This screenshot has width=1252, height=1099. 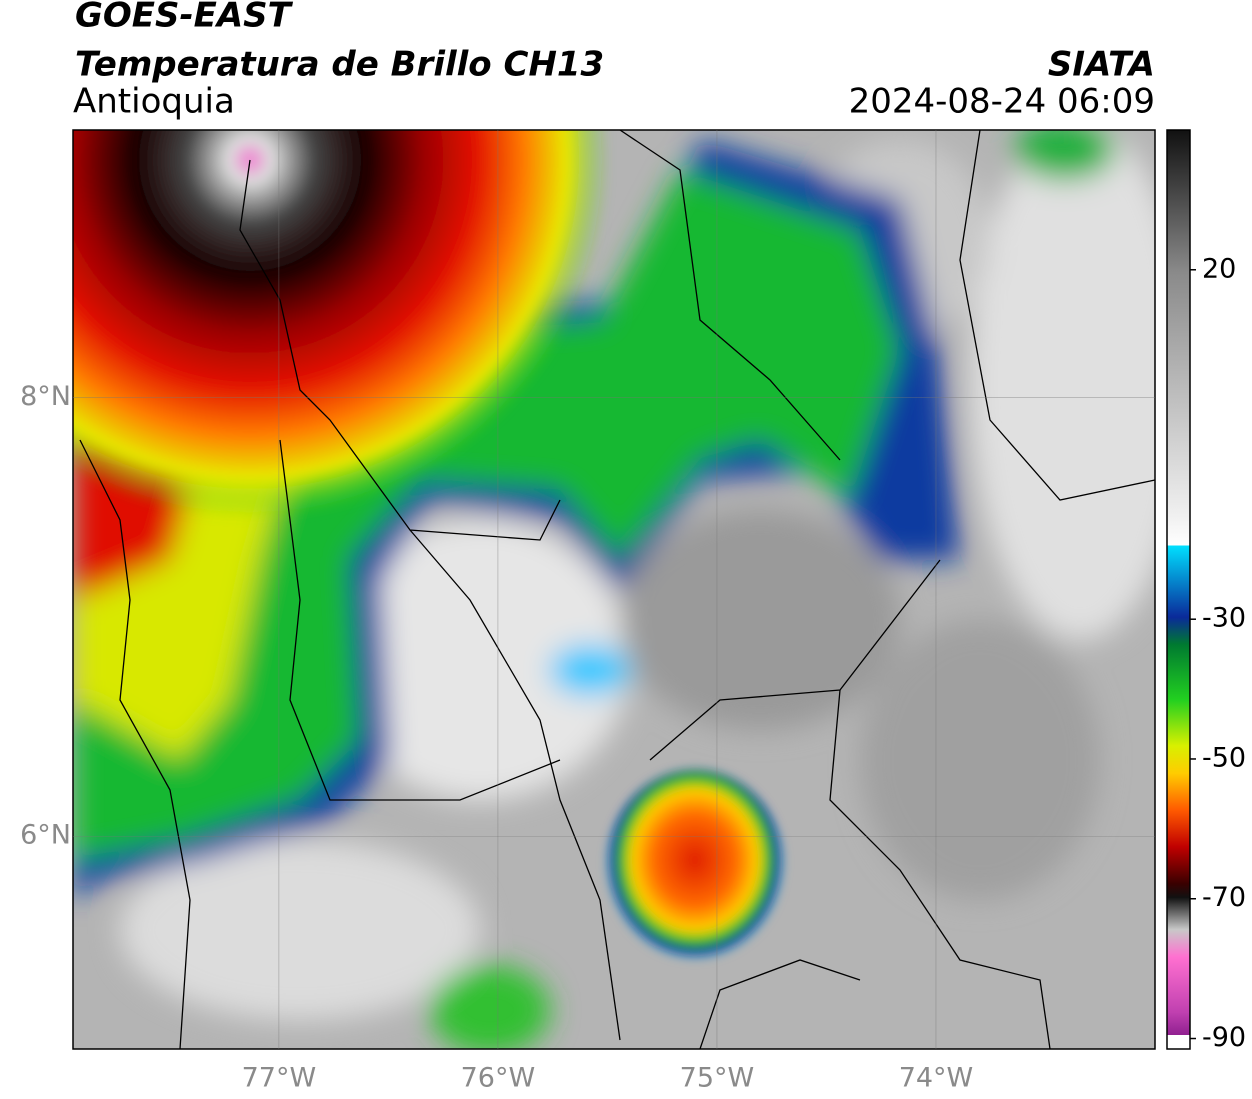 I want to click on header-line1: GOES-EAST, so click(x=184, y=18).